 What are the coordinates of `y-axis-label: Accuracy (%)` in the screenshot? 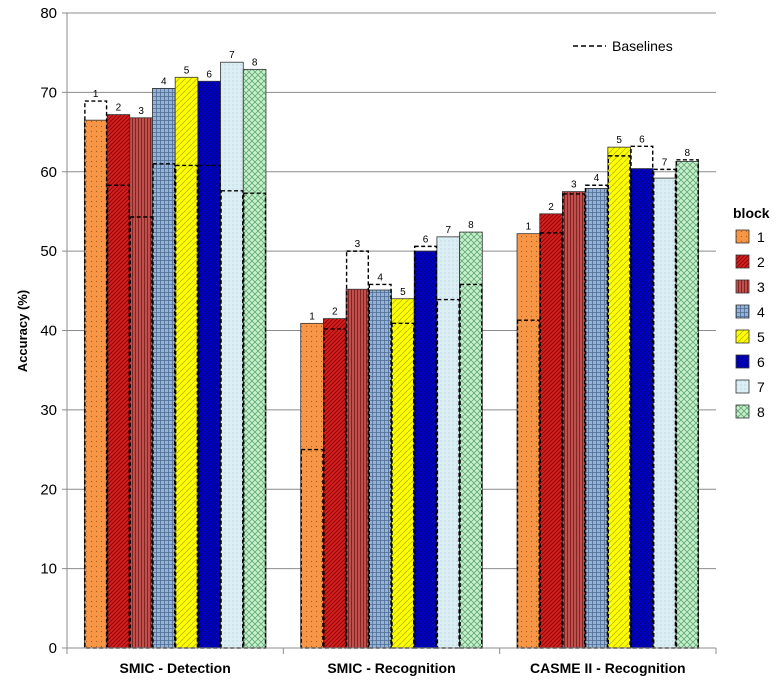 It's located at (22, 331).